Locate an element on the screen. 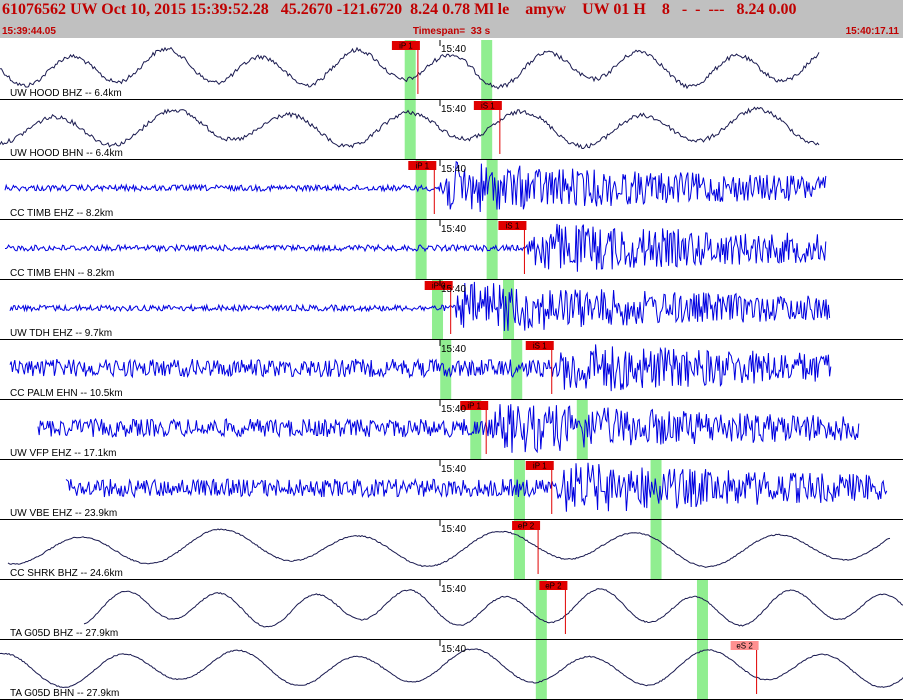 Image resolution: width=903 pixels, height=700 pixels. channel-label: TA G05D BHZ -- 27.9km is located at coordinates (64, 633).